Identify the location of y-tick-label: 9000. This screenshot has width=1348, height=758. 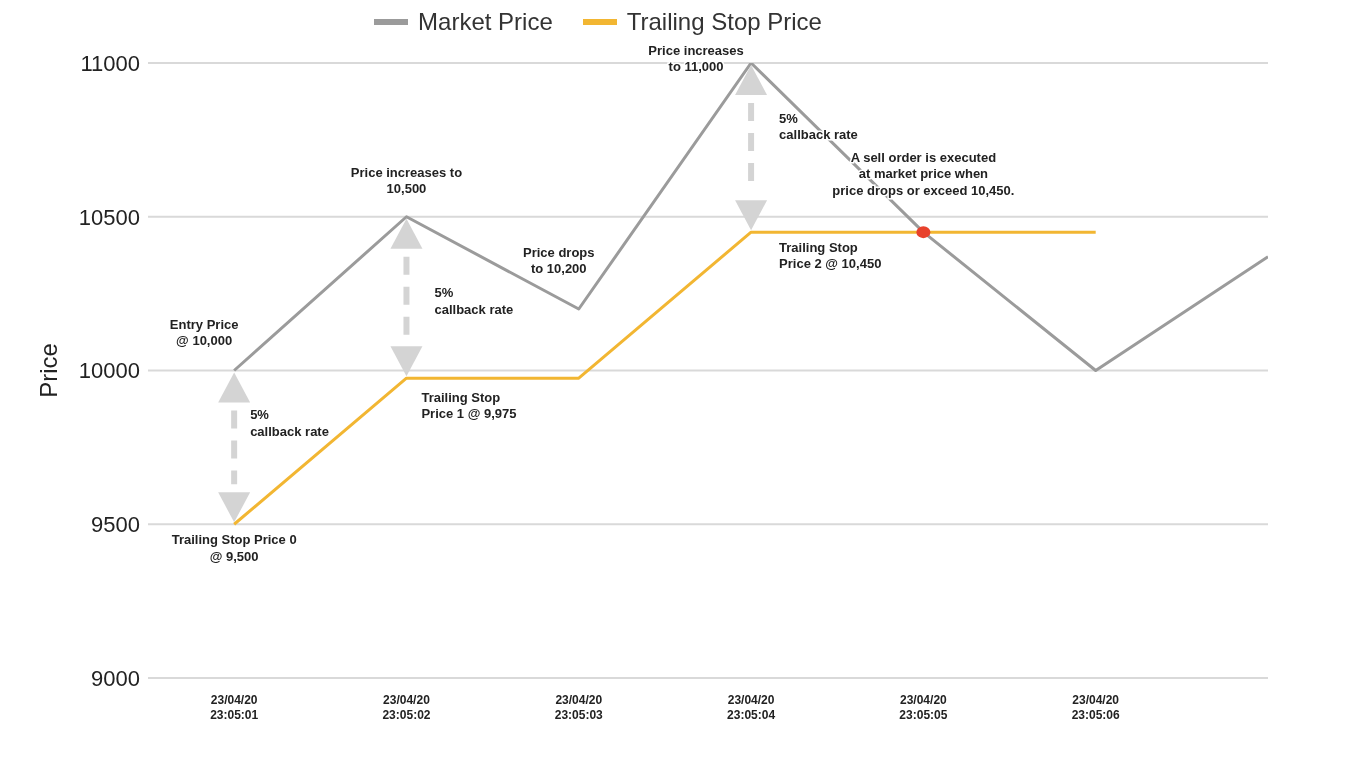
(115, 678).